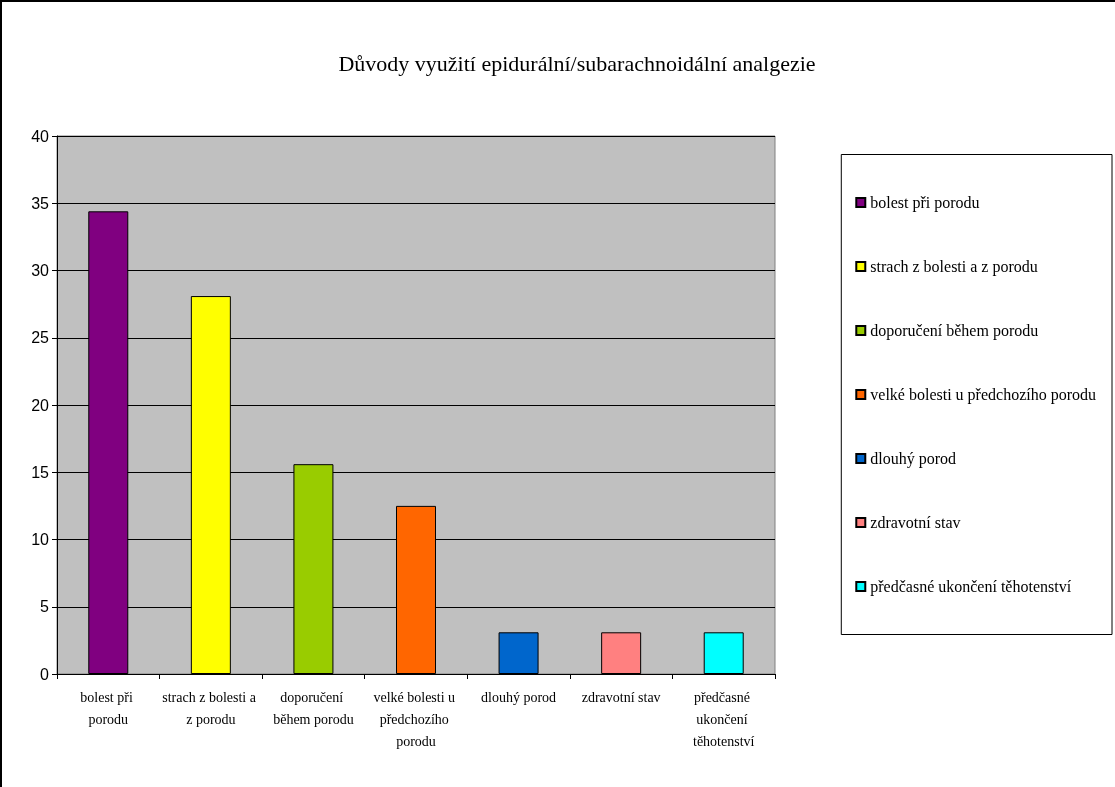 This screenshot has height=787, width=1115. What do you see at coordinates (416, 719) in the screenshot?
I see `x-tick-label: velké bolesti u předchozího porodu` at bounding box center [416, 719].